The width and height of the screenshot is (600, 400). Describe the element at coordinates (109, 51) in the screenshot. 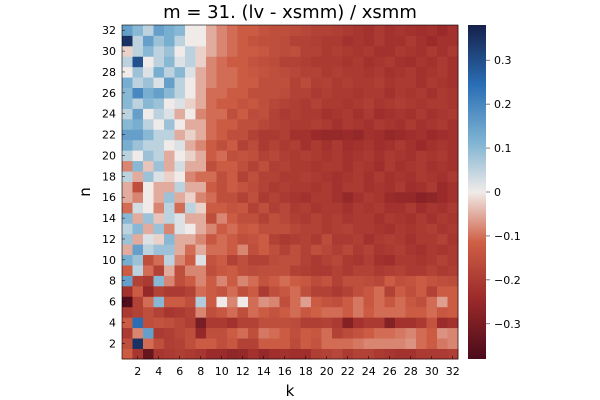

I see `y-tick-label: 30` at that location.